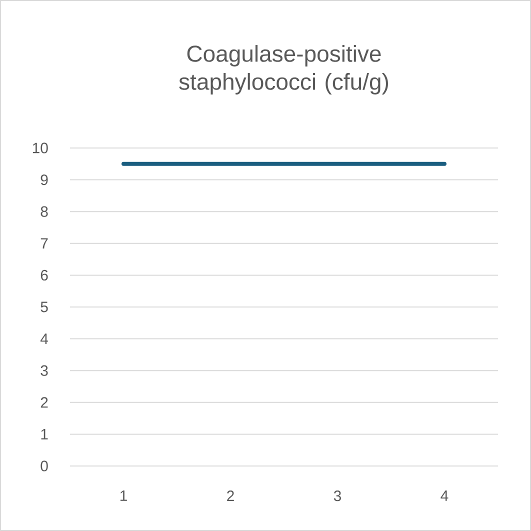 Image resolution: width=531 pixels, height=531 pixels. I want to click on y-tick-label: 9, so click(44, 180).